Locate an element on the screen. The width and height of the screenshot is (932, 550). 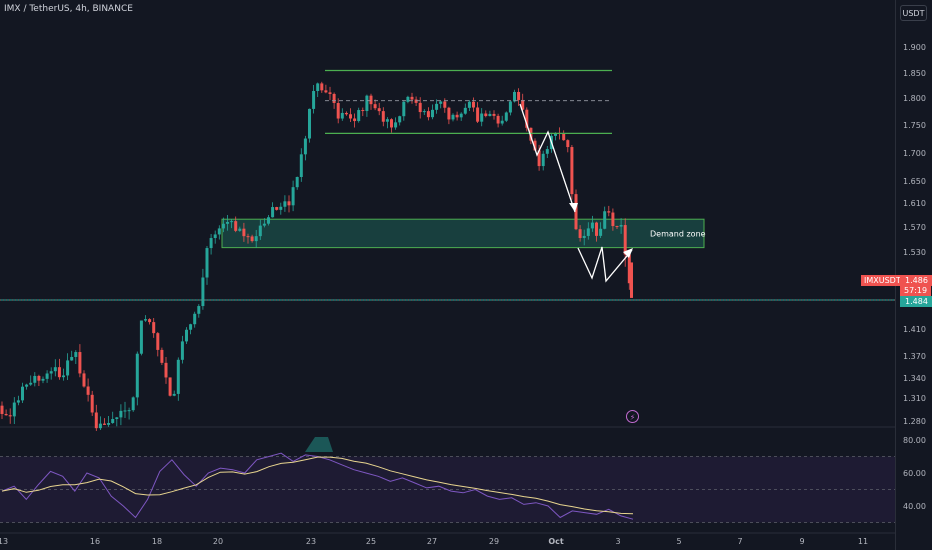
last-candle-body is located at coordinates (631, 280).